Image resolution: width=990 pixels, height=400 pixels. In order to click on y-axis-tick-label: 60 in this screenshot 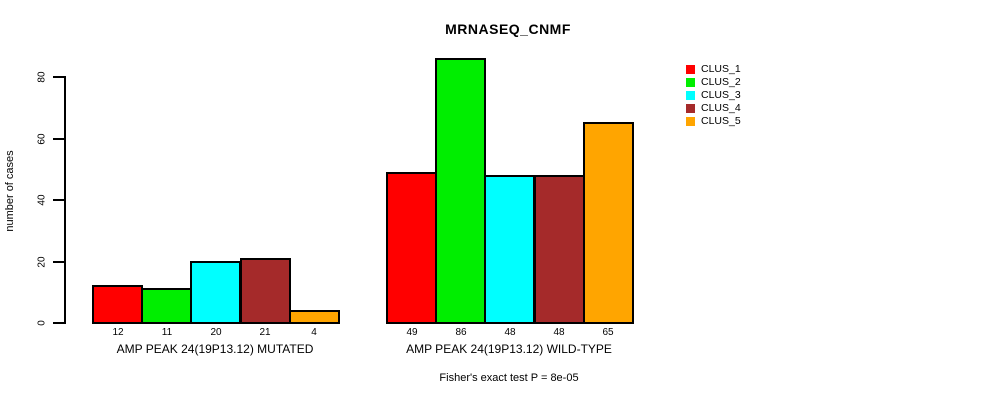, I will do `click(42, 139)`.